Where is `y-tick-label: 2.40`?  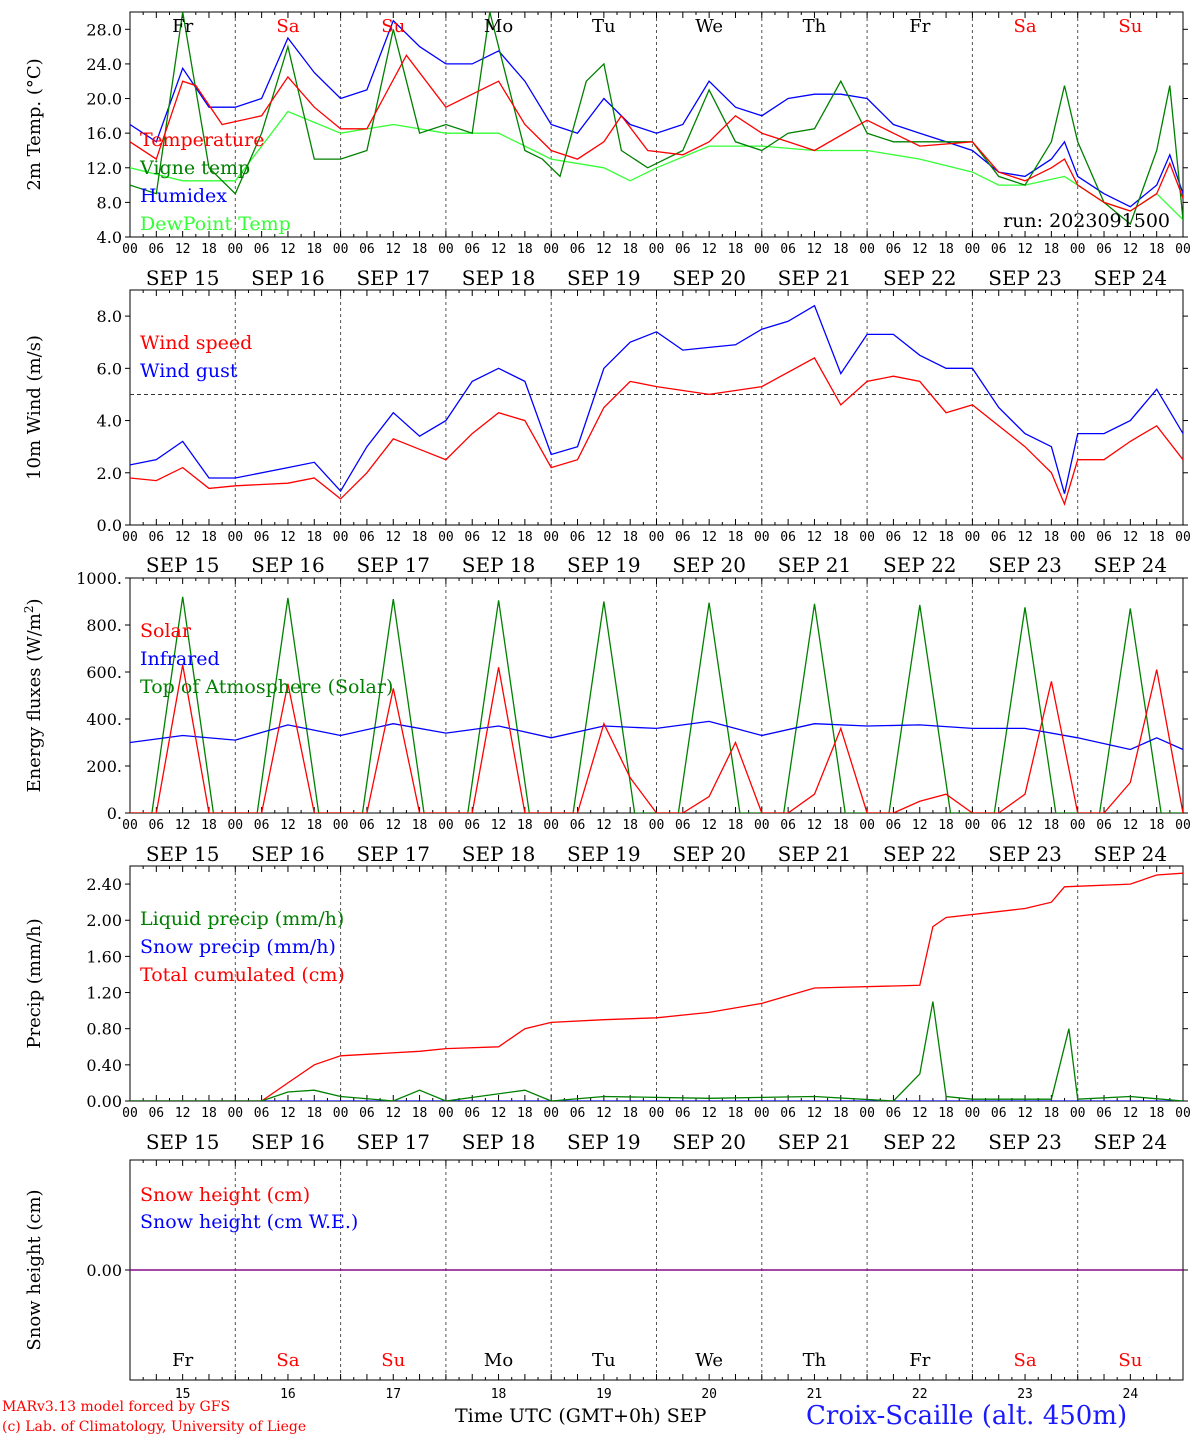
y-tick-label: 2.40 is located at coordinates (104, 884).